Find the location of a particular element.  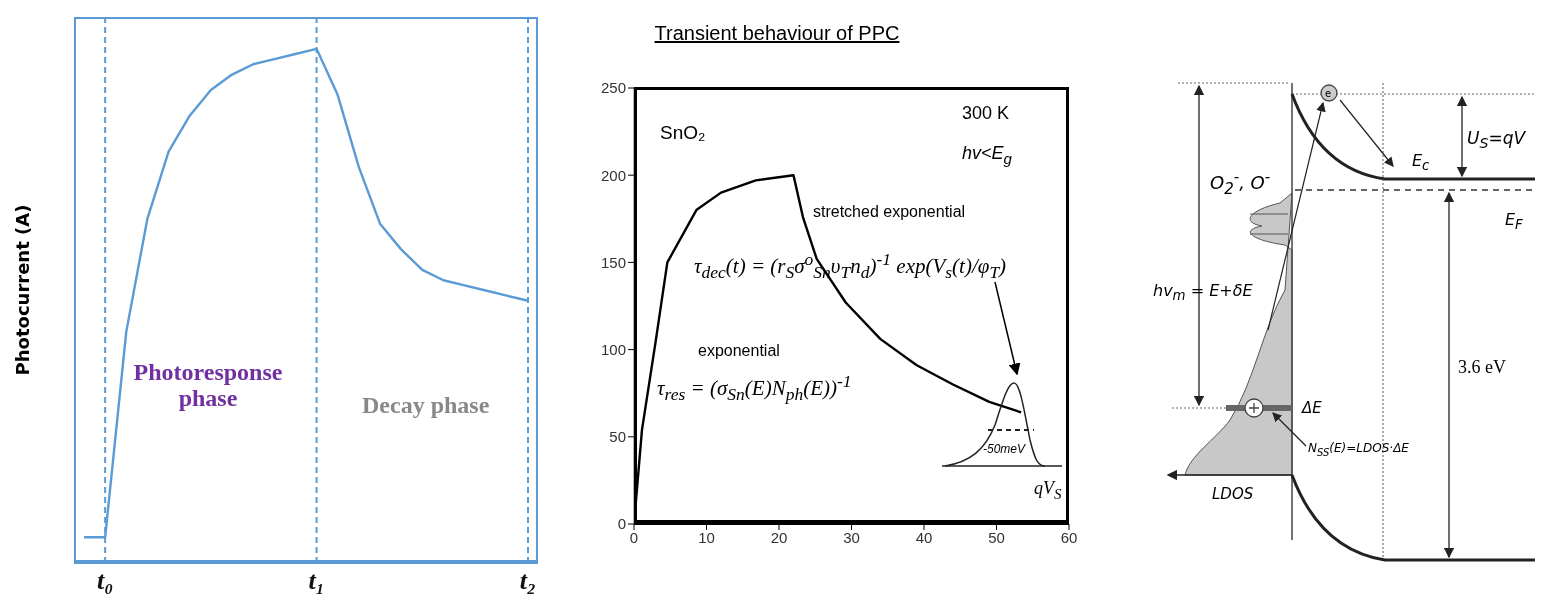

text: 3.6 eV is located at coordinates (1482, 367).